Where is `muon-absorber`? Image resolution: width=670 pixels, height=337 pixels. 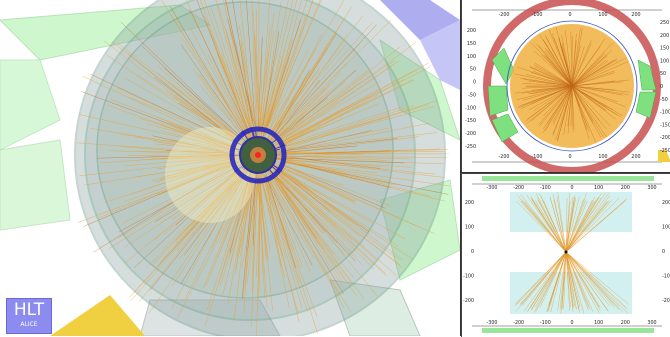 muon-absorber is located at coordinates (97, 315).